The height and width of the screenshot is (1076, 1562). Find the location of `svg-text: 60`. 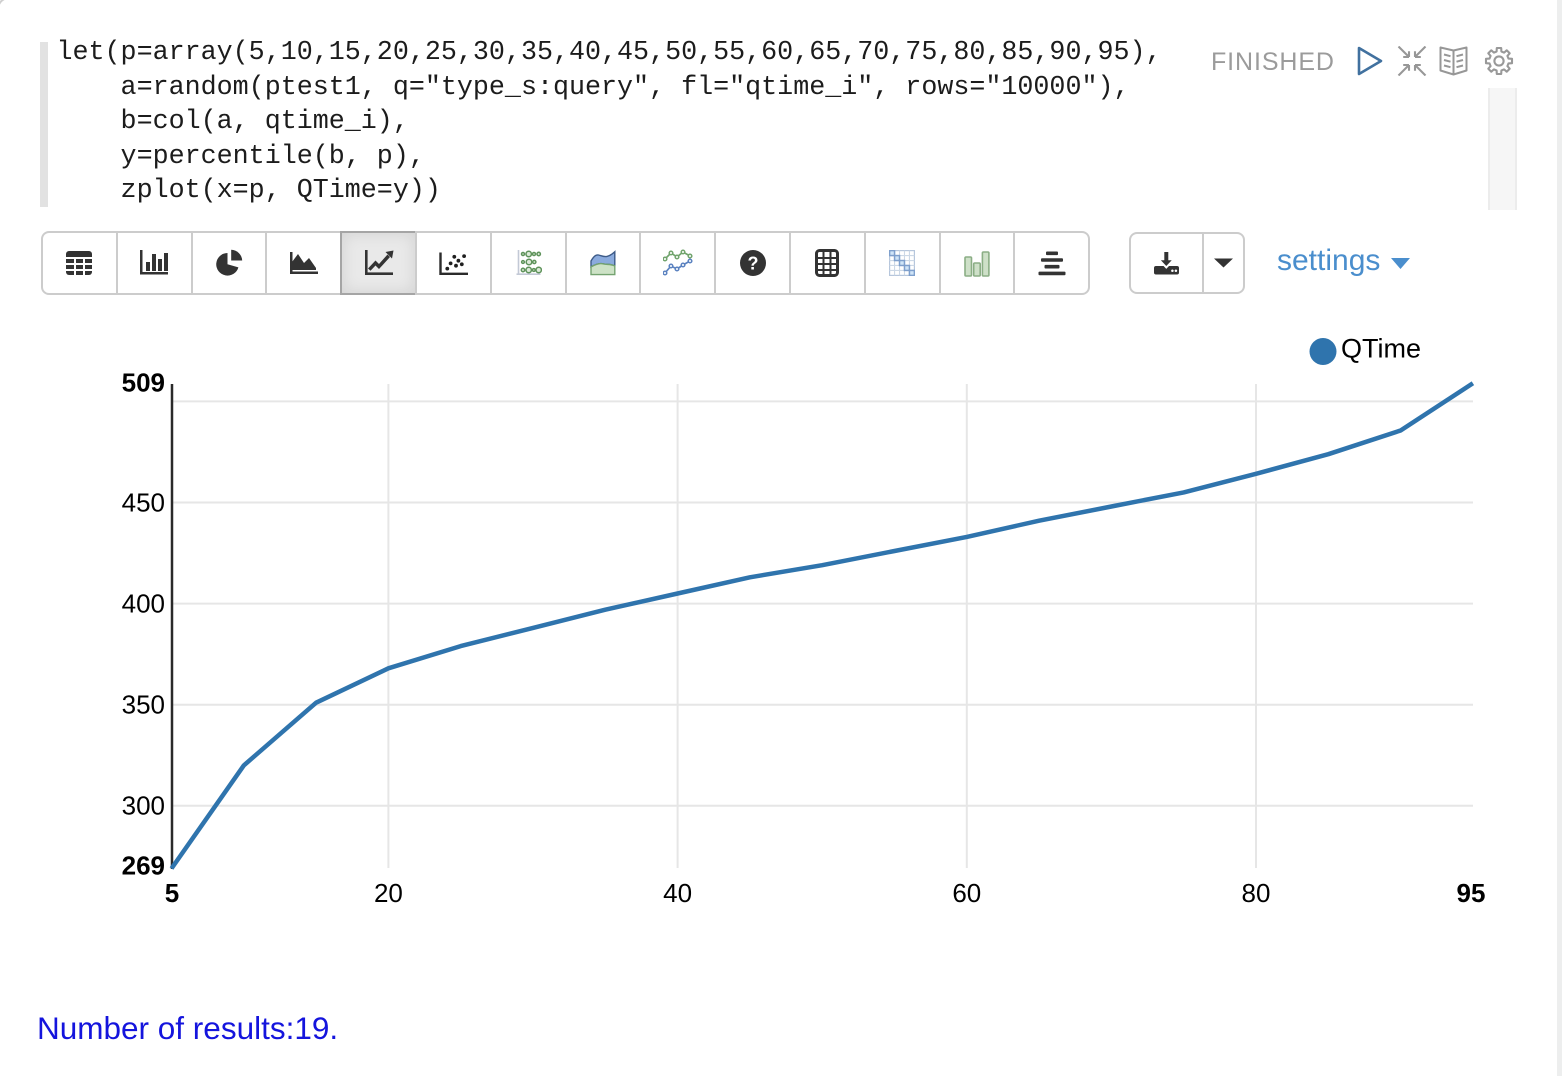

svg-text: 60 is located at coordinates (966, 893).